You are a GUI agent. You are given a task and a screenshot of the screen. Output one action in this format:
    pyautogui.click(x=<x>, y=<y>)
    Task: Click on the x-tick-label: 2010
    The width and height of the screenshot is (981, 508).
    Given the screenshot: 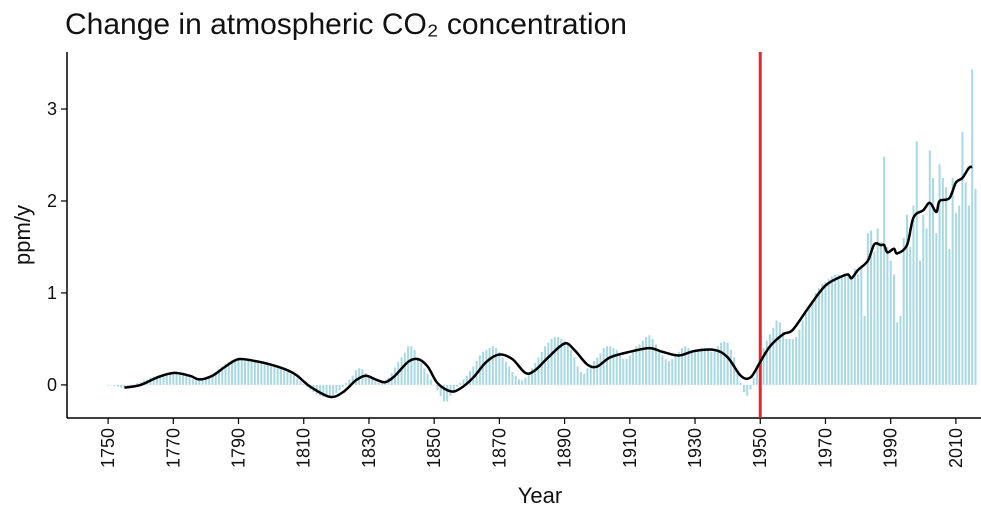 What is the action you would take?
    pyautogui.click(x=956, y=448)
    